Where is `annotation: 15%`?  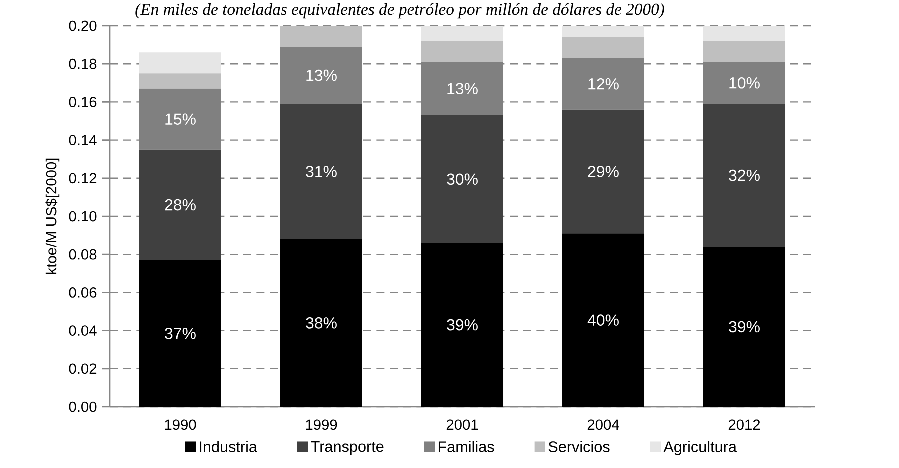 annotation: 15% is located at coordinates (181, 119).